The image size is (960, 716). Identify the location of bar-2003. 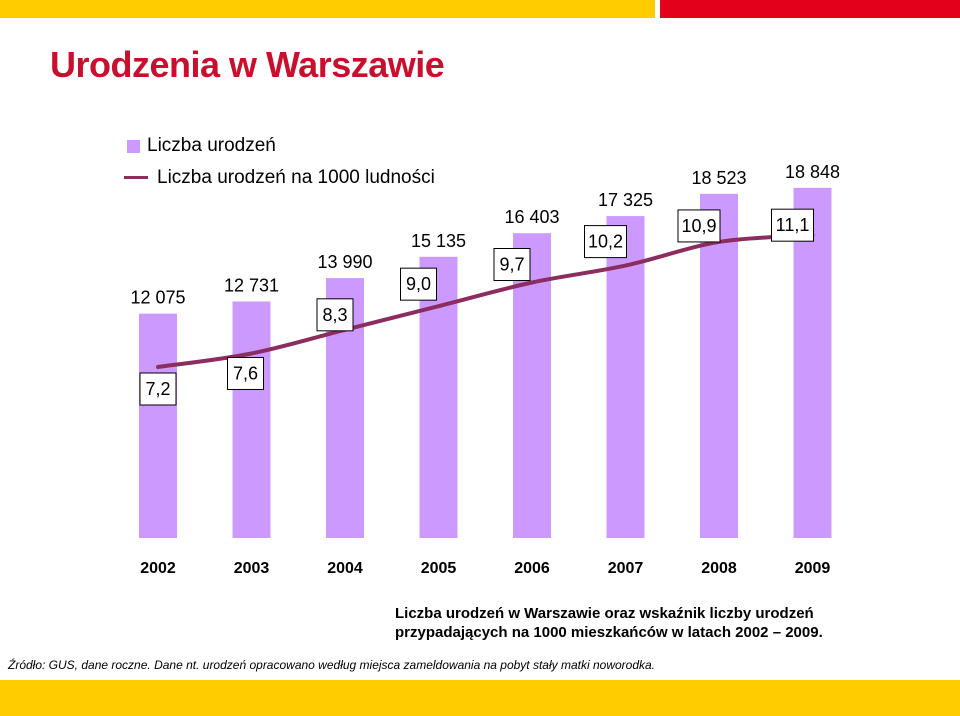
(251, 419).